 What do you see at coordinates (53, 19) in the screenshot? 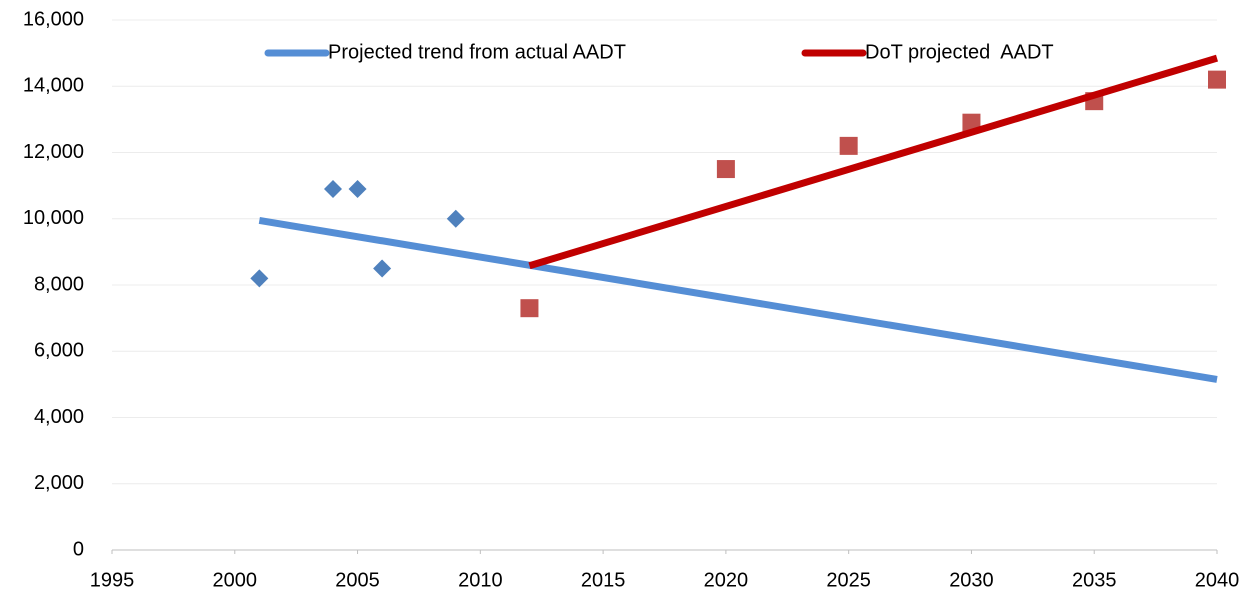
I see `y-tick-label: 16,000` at bounding box center [53, 19].